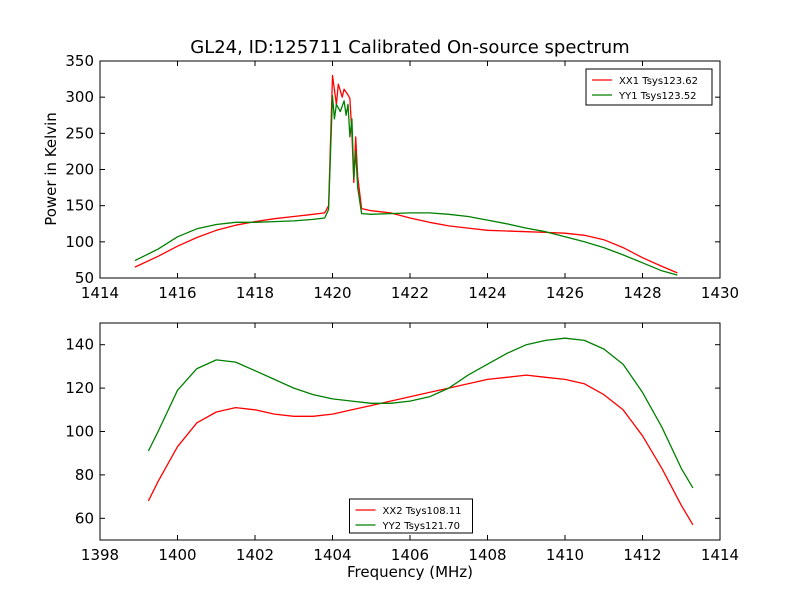 This screenshot has height=600, width=800. I want to click on x-tick-label: 1416, so click(177, 293).